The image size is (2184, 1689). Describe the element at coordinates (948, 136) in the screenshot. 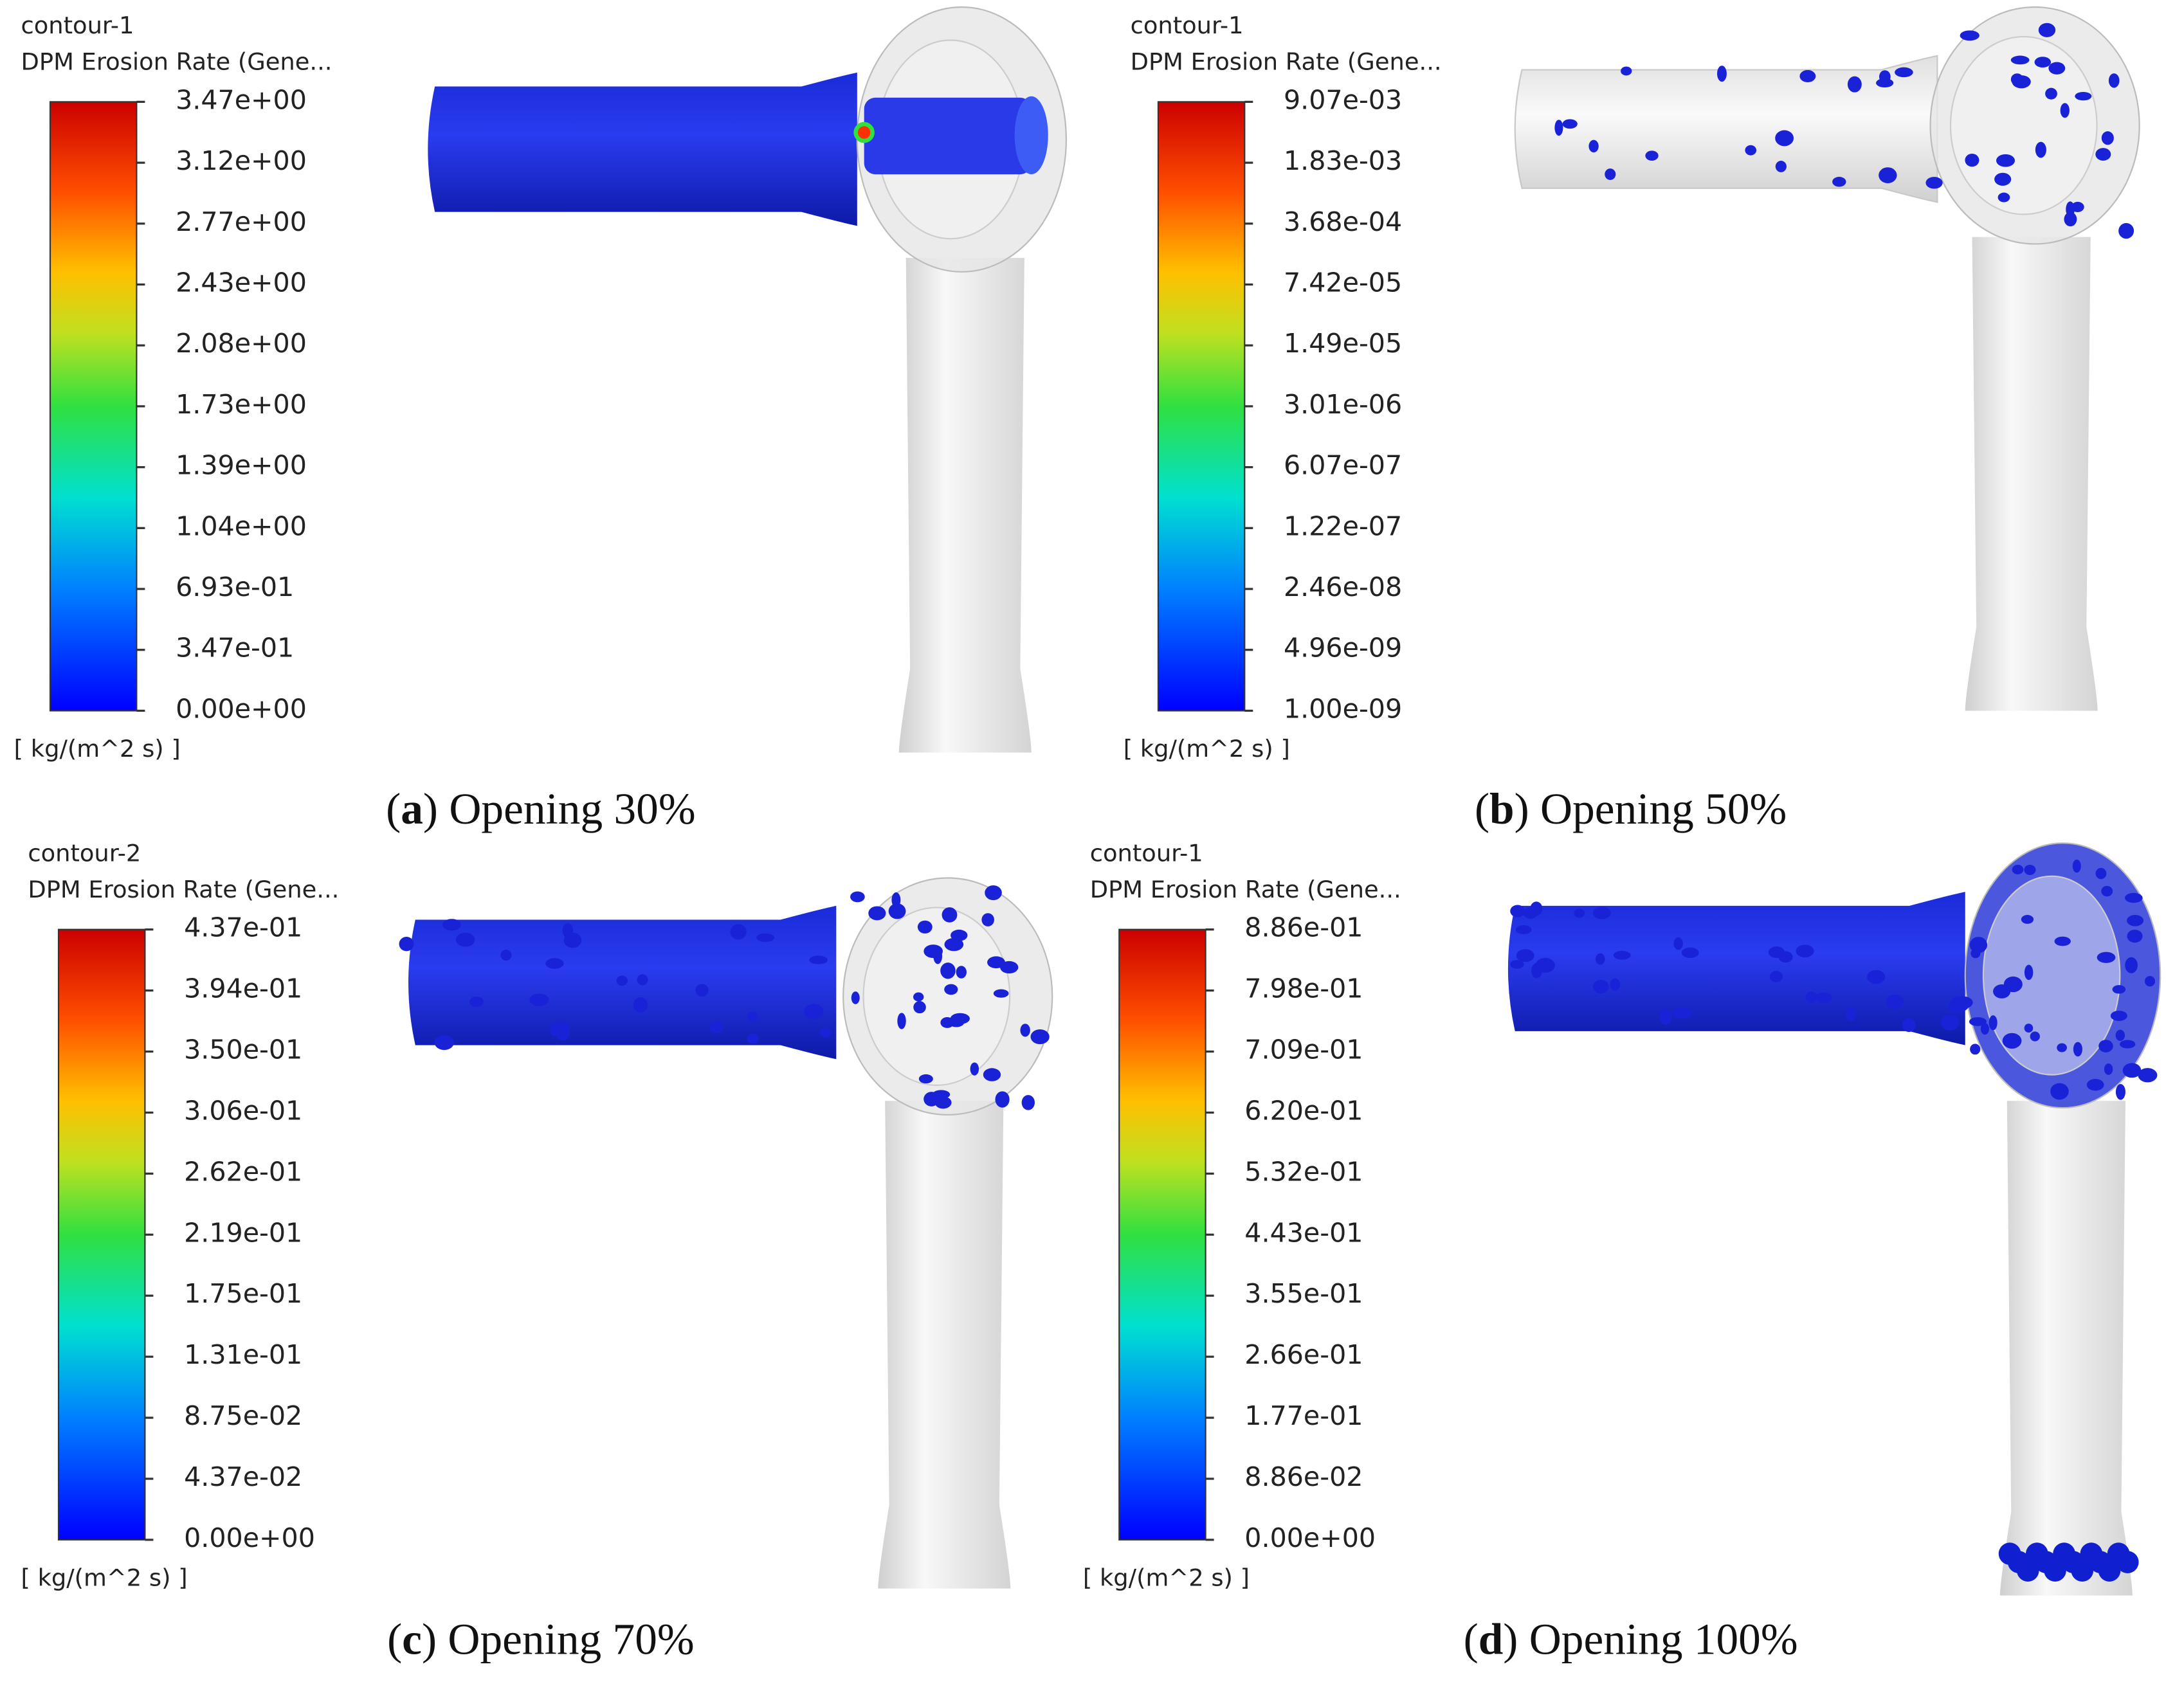

I see `hub` at that location.